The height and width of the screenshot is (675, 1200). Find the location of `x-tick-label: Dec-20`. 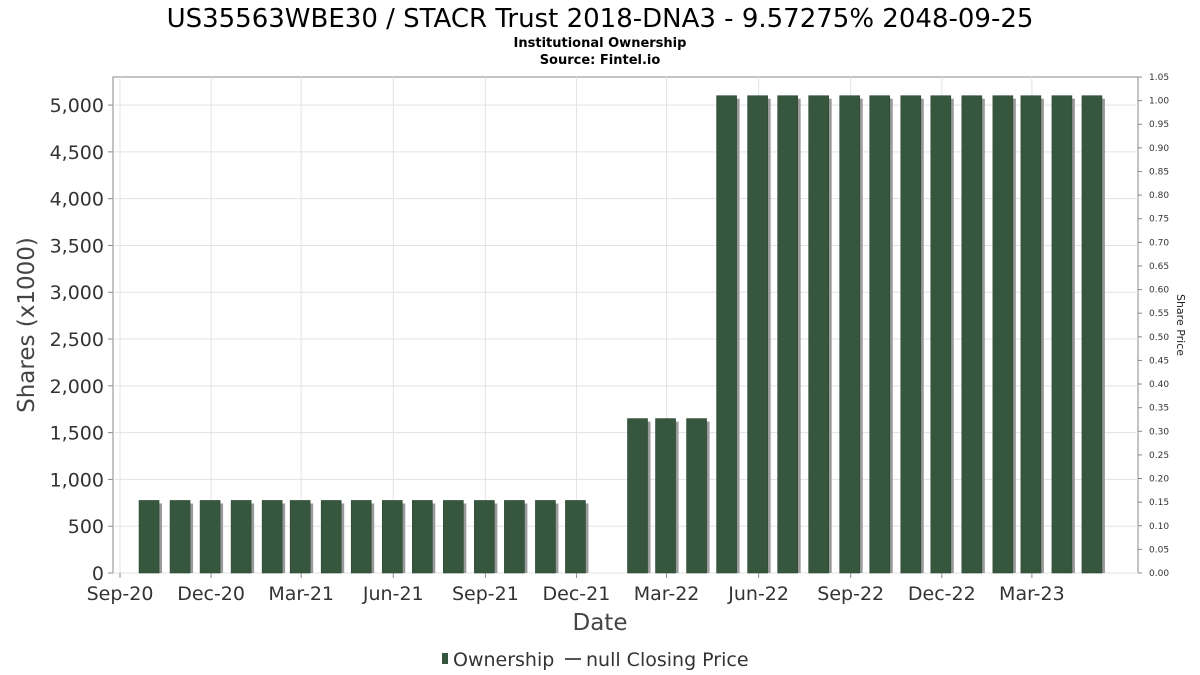

x-tick-label: Dec-20 is located at coordinates (211, 594).